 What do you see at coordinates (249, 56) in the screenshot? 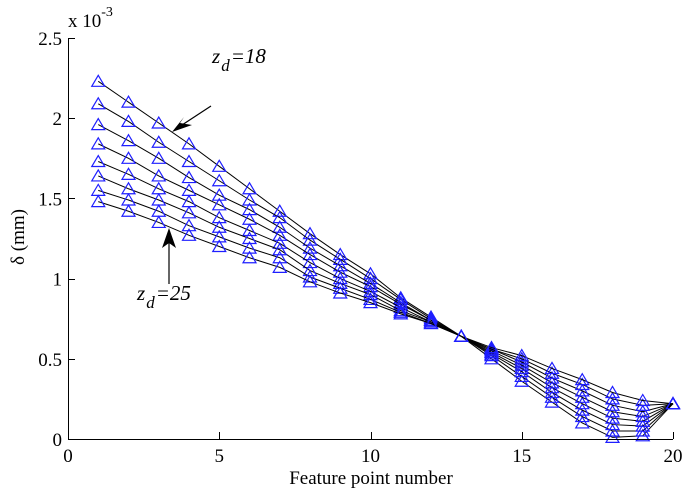
I see `annotation-zd18-value: =18` at bounding box center [249, 56].